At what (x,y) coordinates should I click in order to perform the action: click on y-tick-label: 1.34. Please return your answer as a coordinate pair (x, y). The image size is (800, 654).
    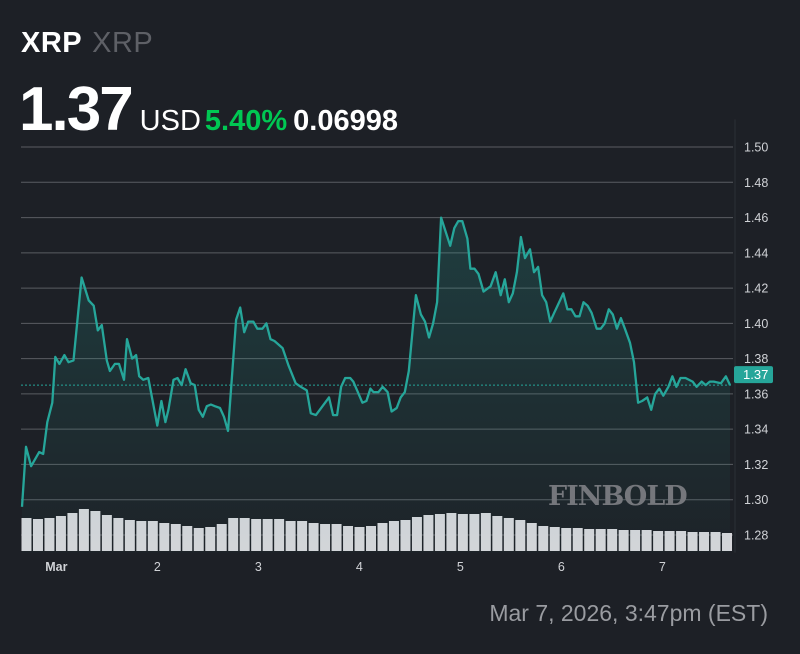
    Looking at the image, I should click on (756, 430).